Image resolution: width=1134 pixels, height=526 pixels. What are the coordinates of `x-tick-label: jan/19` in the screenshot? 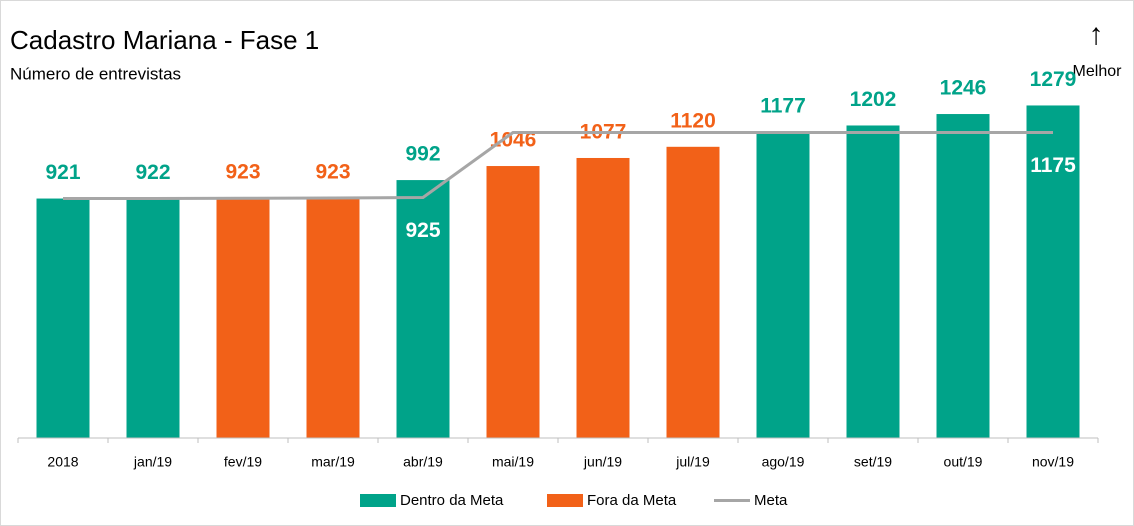 It's located at (152, 462).